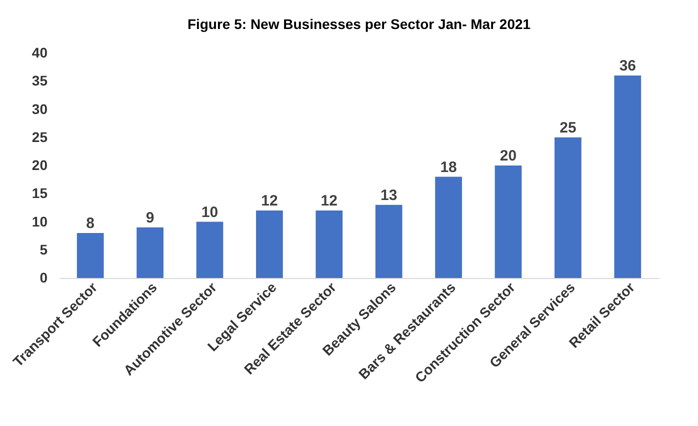 This screenshot has width=698, height=426. I want to click on data-label: 20, so click(508, 156).